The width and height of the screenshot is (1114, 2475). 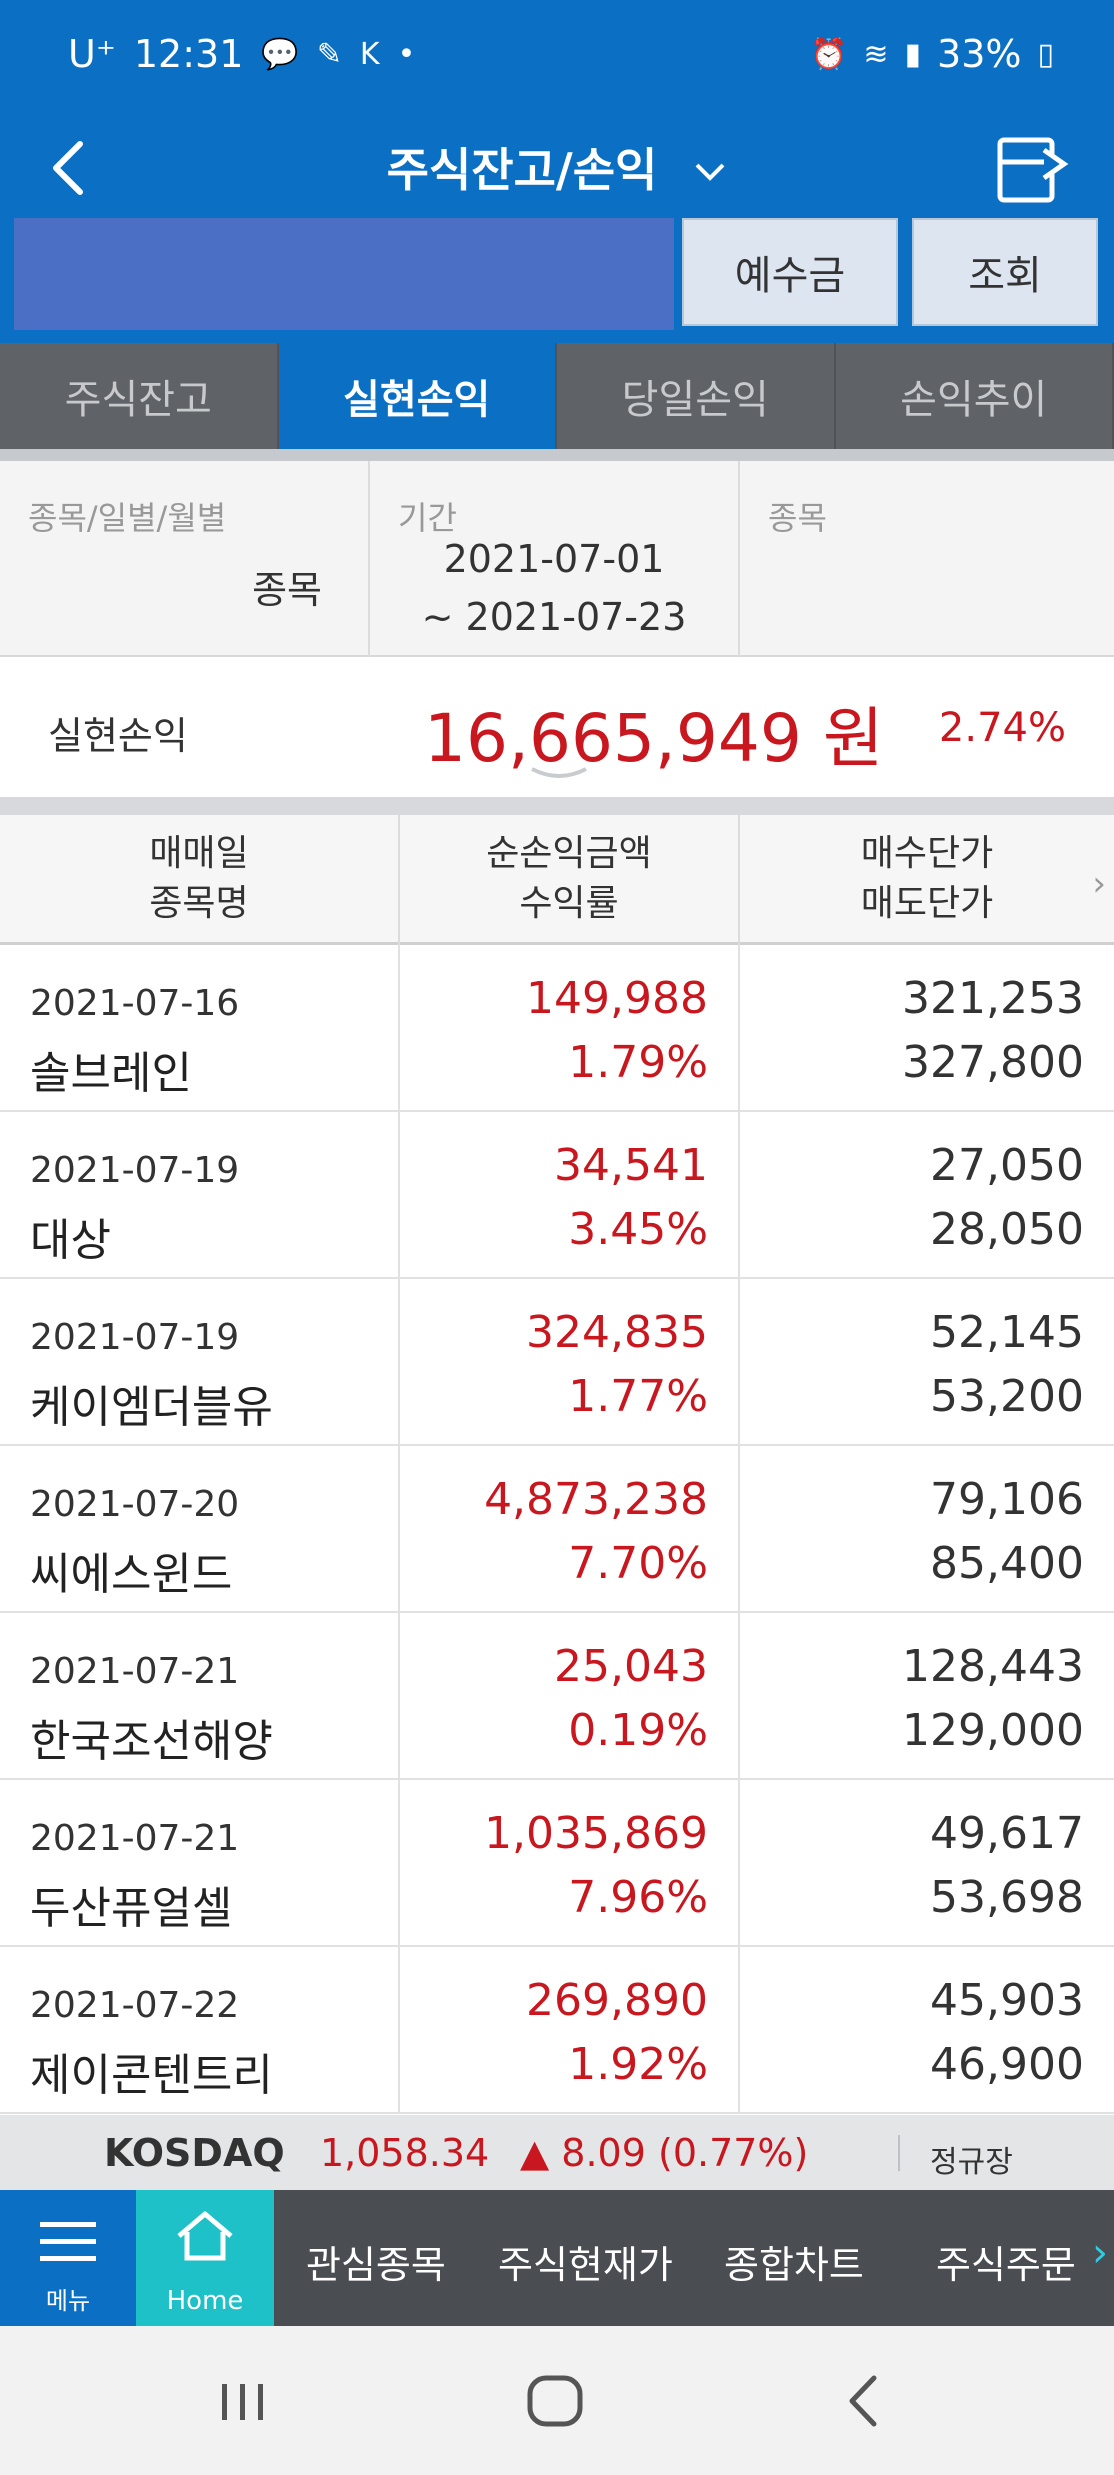 What do you see at coordinates (1045, 54) in the screenshot?
I see `battery-icon: ▯` at bounding box center [1045, 54].